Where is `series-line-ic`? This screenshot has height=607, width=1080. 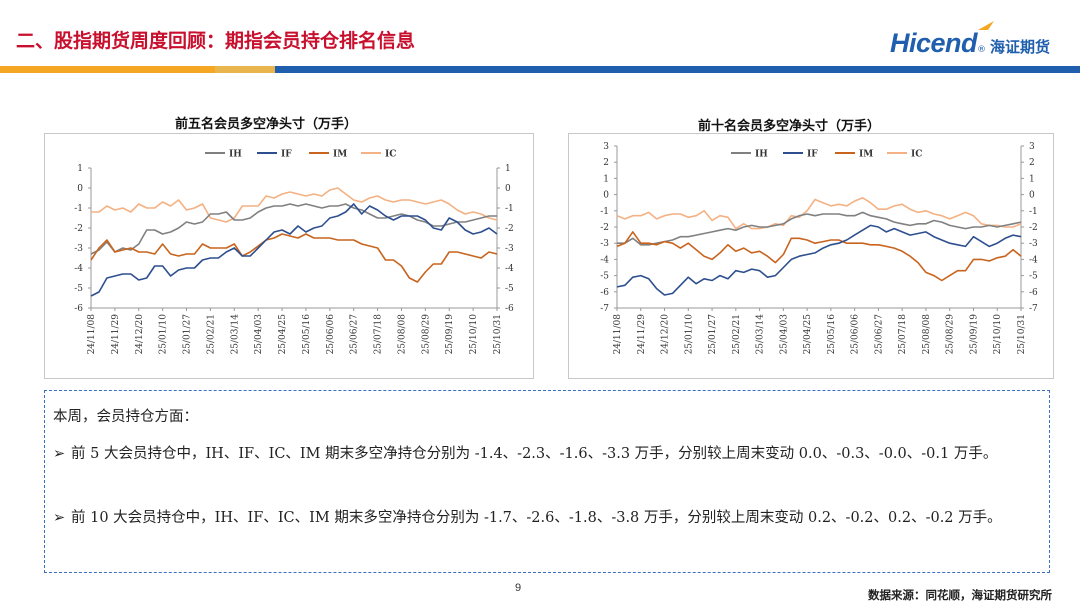 series-line-ic is located at coordinates (294, 205).